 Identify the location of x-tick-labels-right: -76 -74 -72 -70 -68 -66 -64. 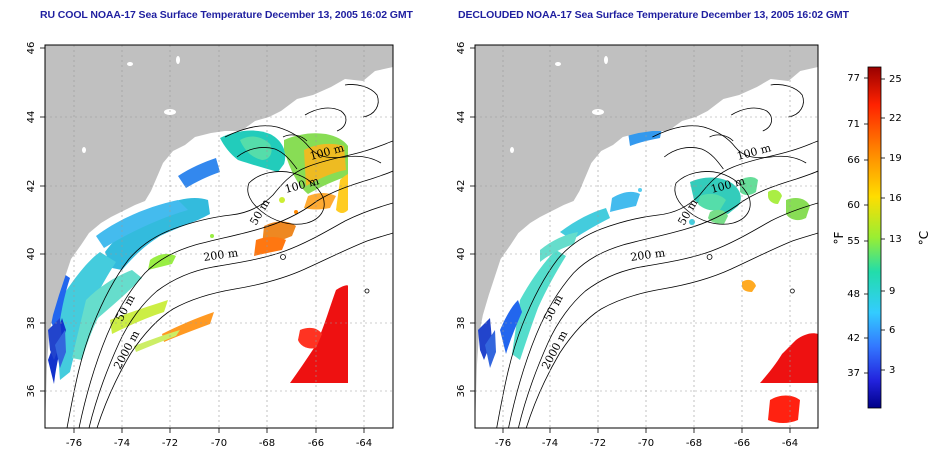
(646, 443).